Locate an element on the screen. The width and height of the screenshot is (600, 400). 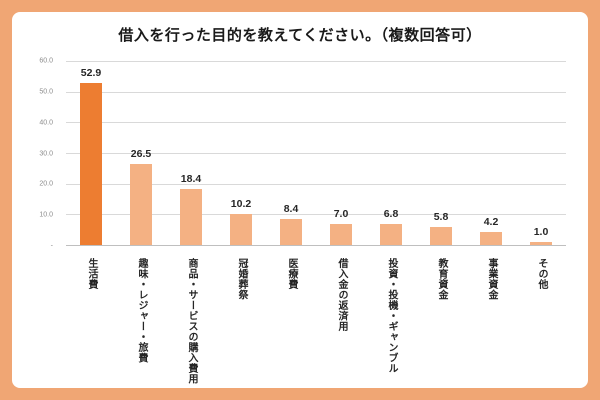
y-tick-label: 10.0 is located at coordinates (46, 215).